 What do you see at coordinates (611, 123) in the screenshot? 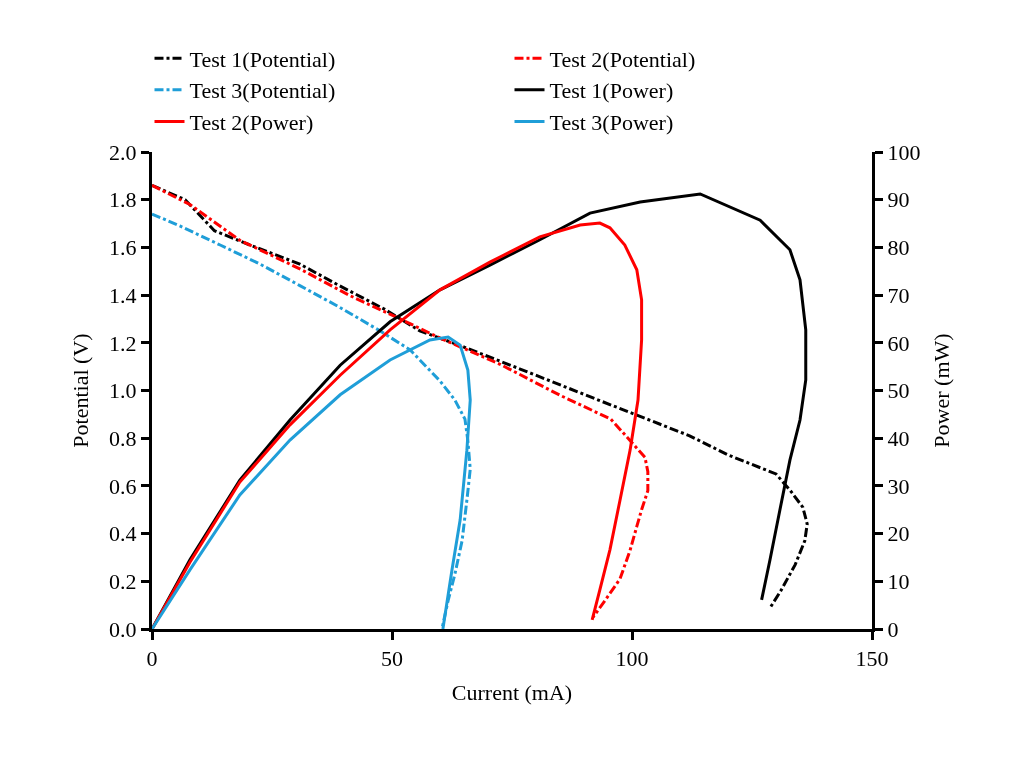
I see `legend-label: Test 3(Power)` at bounding box center [611, 123].